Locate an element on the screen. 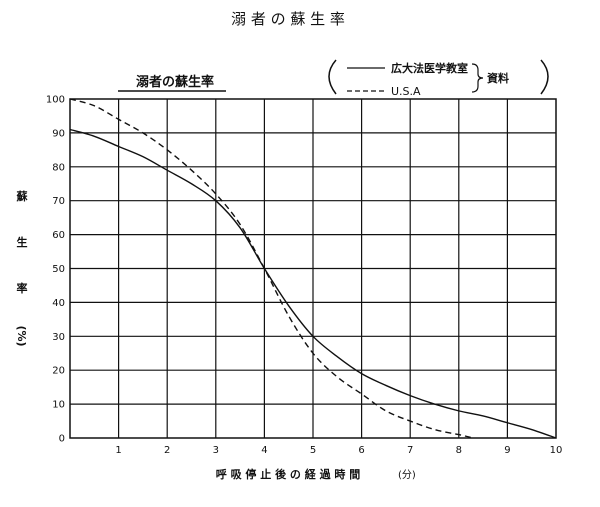 This screenshot has height=507, width=600. x-axis-label: 呼 吸 停 止 後 の 経 過 時 間 is located at coordinates (288, 474).